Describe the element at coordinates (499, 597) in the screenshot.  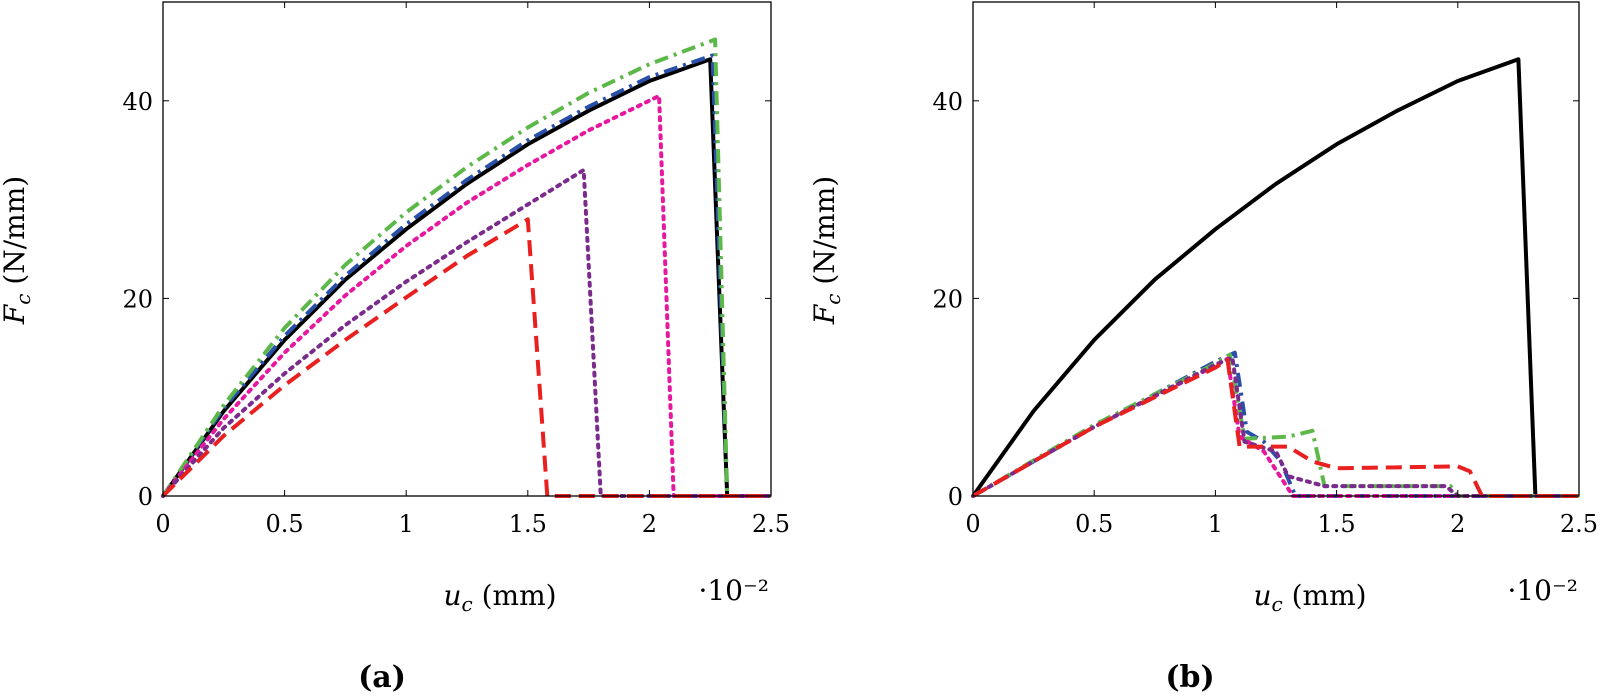
I see `panel-a-xlabel: uc (mm)` at that location.